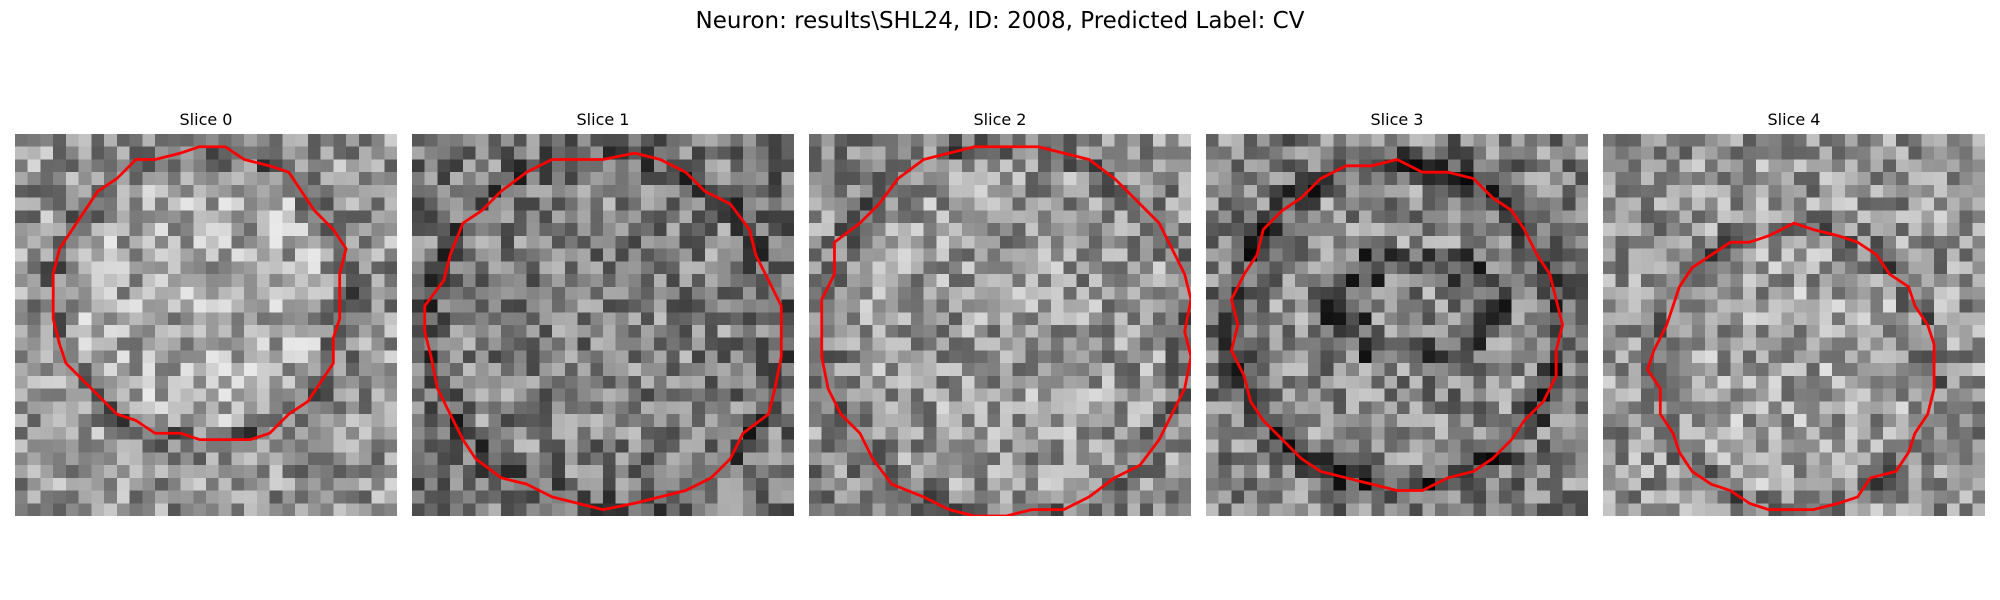  What do you see at coordinates (1794, 119) in the screenshot?
I see `slice-title: Slice 4` at bounding box center [1794, 119].